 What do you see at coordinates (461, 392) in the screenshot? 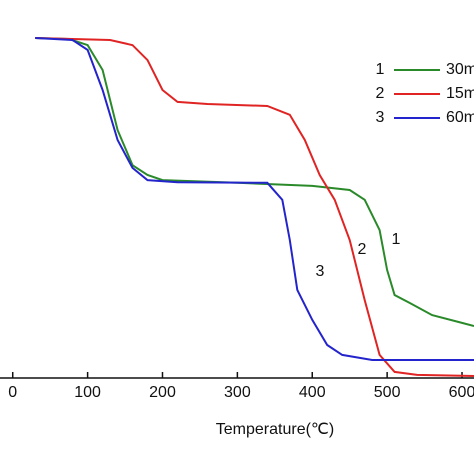
I see `x-tick-label: 600` at bounding box center [461, 392].